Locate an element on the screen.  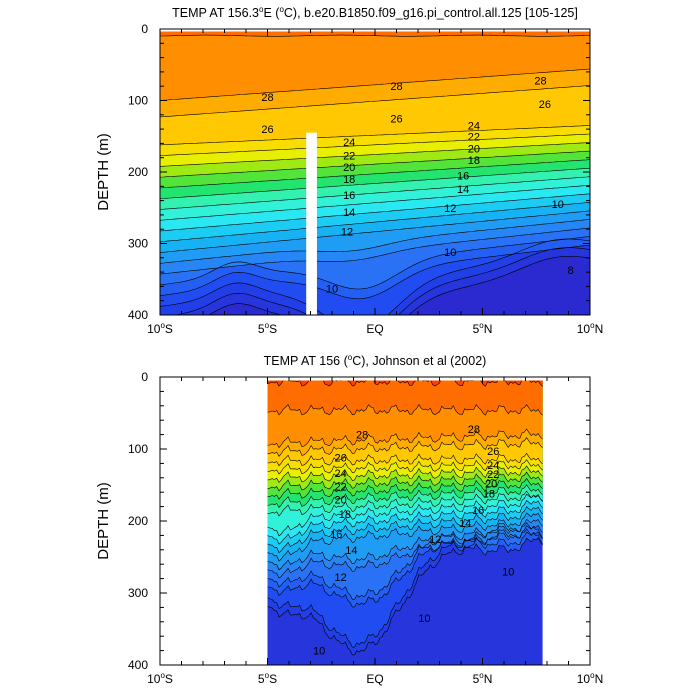
masked-column is located at coordinates (311, 223).